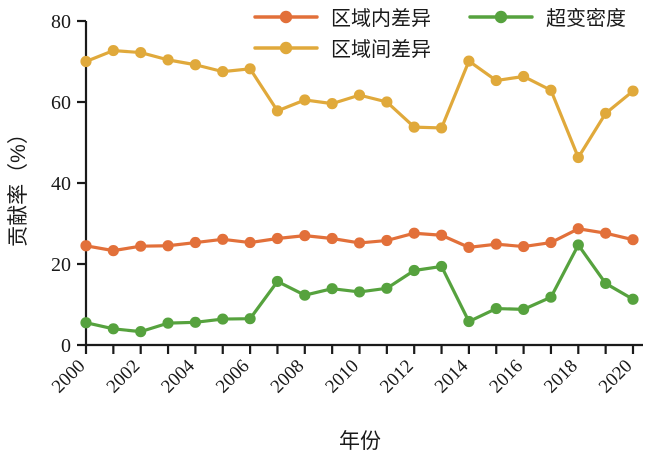 This screenshot has width=650, height=457. I want to click on x-tick-label: 2016, so click(506, 377).